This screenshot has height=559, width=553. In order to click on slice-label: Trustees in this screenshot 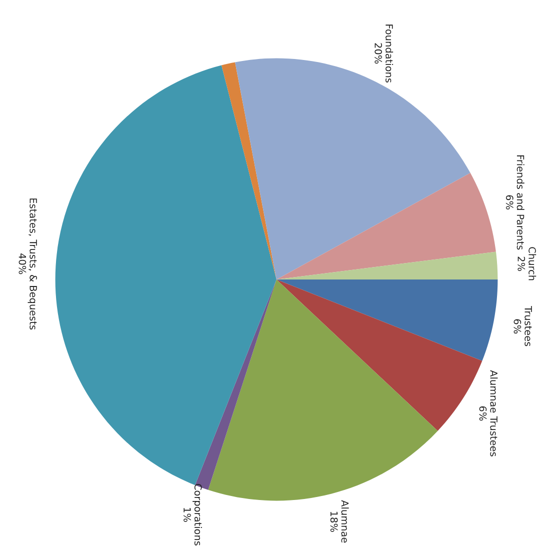, I will do `click(528, 326)`.